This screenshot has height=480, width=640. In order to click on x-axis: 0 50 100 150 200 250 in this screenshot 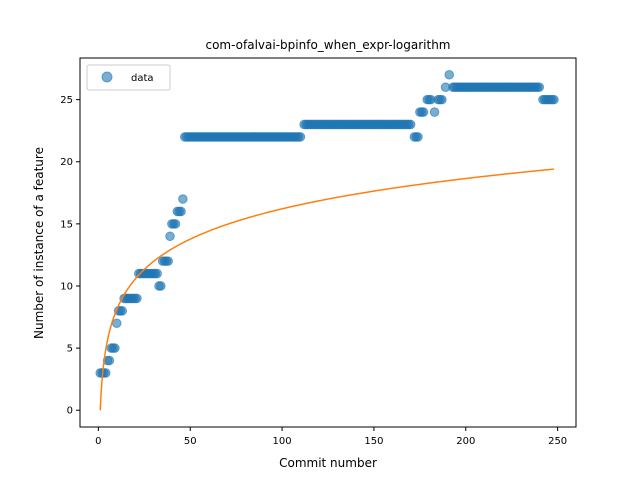, I will do `click(331, 437)`.